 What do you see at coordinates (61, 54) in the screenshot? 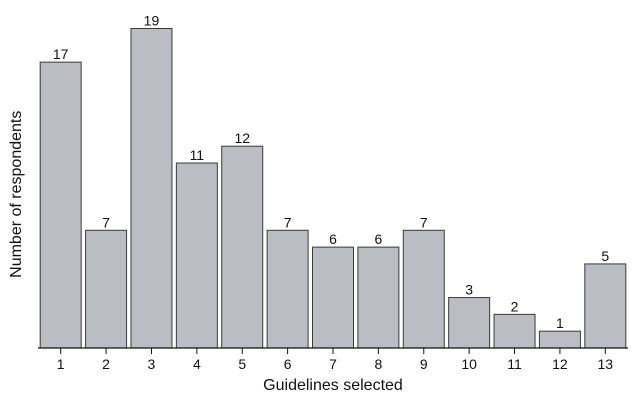
I see `data-label-1: 17` at bounding box center [61, 54].